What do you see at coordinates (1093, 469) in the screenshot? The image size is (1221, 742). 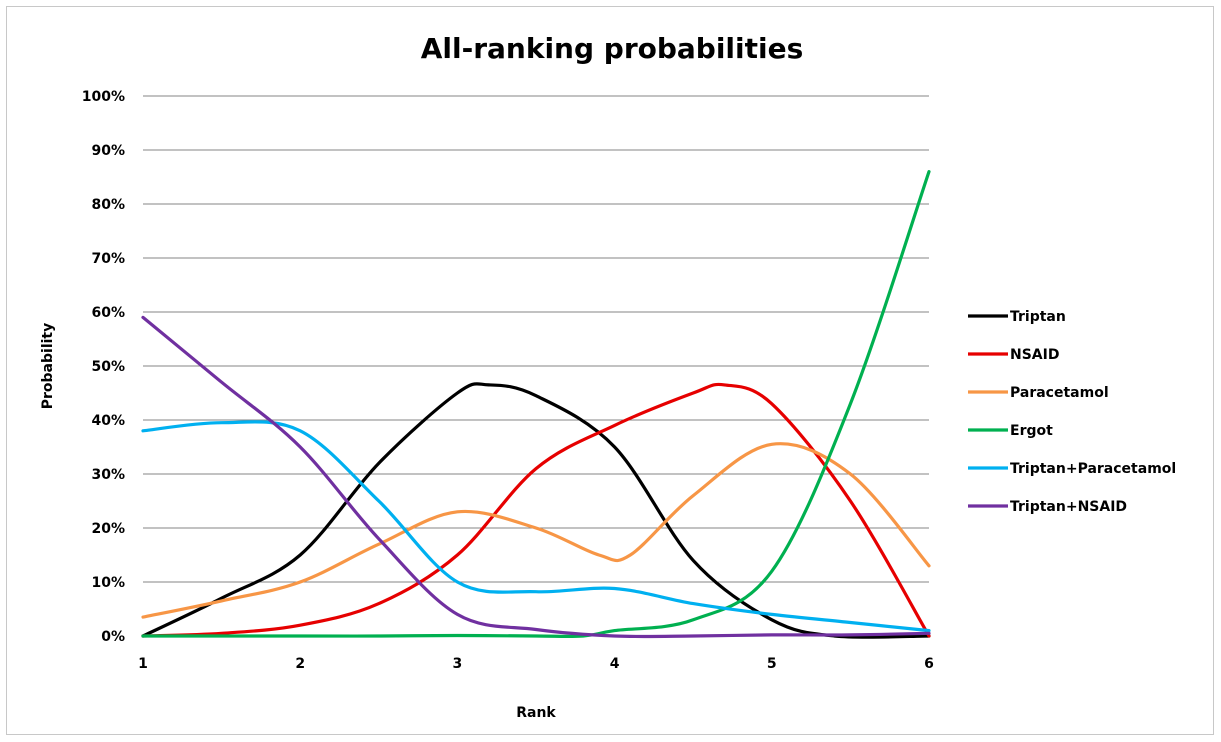 I see `legend-label: Triptan+Paracetamol` at bounding box center [1093, 469].